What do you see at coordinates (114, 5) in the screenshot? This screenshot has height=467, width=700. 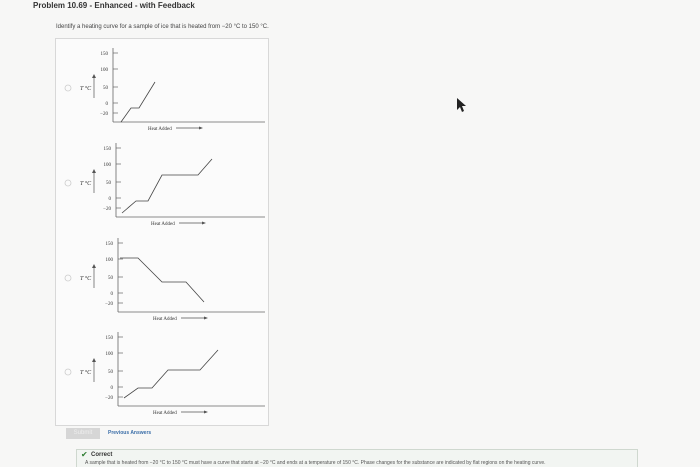 I see `problem-title: Problem 10.69 - Enhanced - with Feedback` at bounding box center [114, 5].